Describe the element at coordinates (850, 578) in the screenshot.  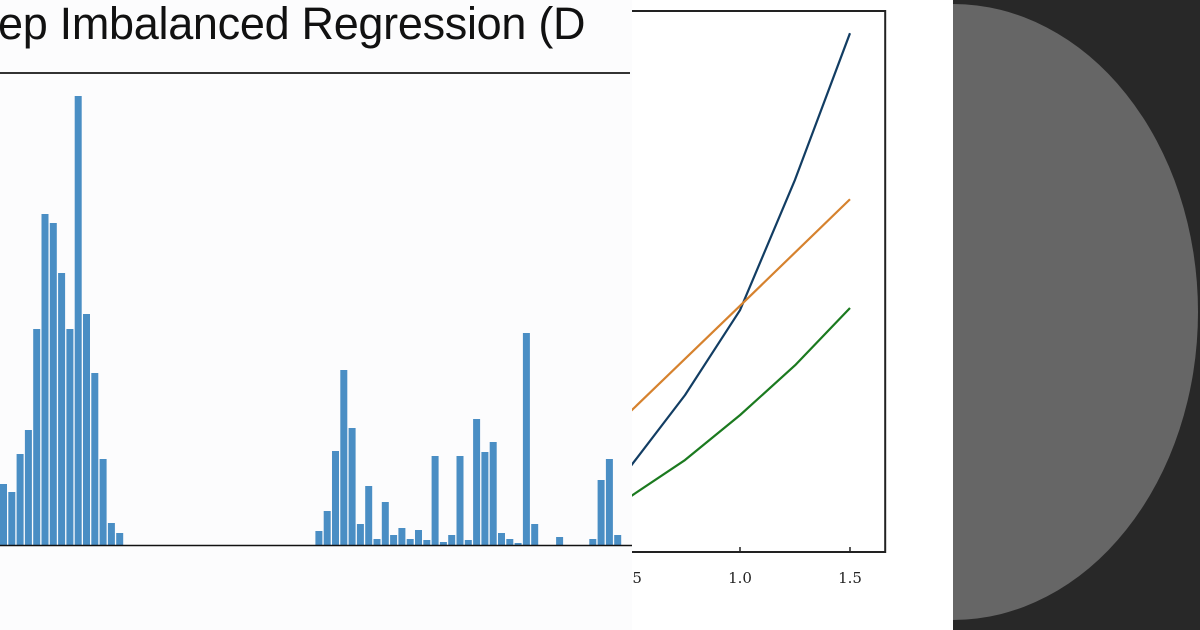
I see `x-tick-label: 1.5` at that location.